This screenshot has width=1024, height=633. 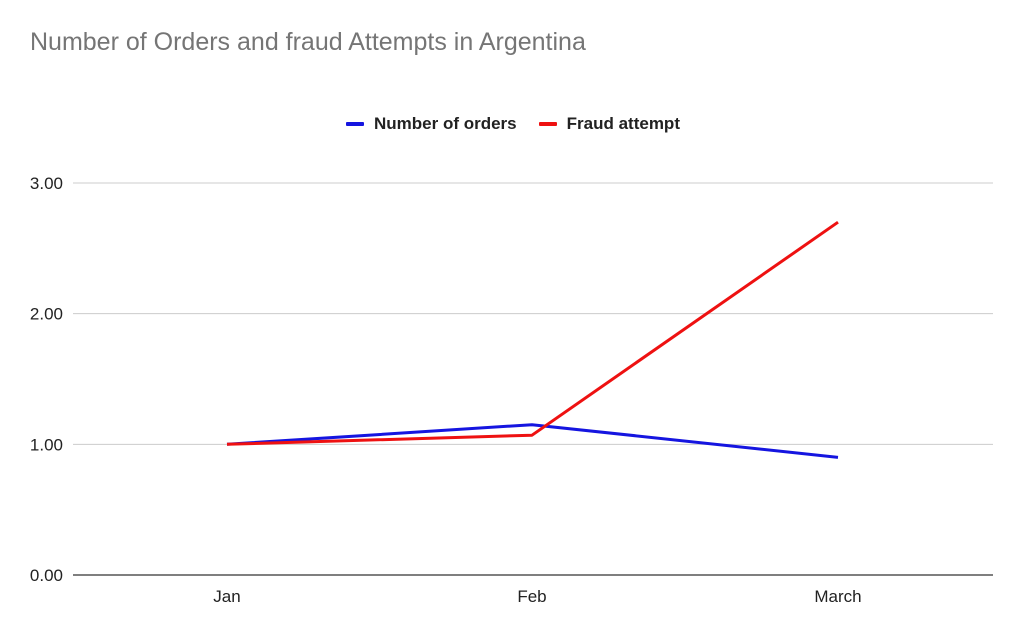 What do you see at coordinates (46, 575) in the screenshot?
I see `y-tick-label: 0.00` at bounding box center [46, 575].